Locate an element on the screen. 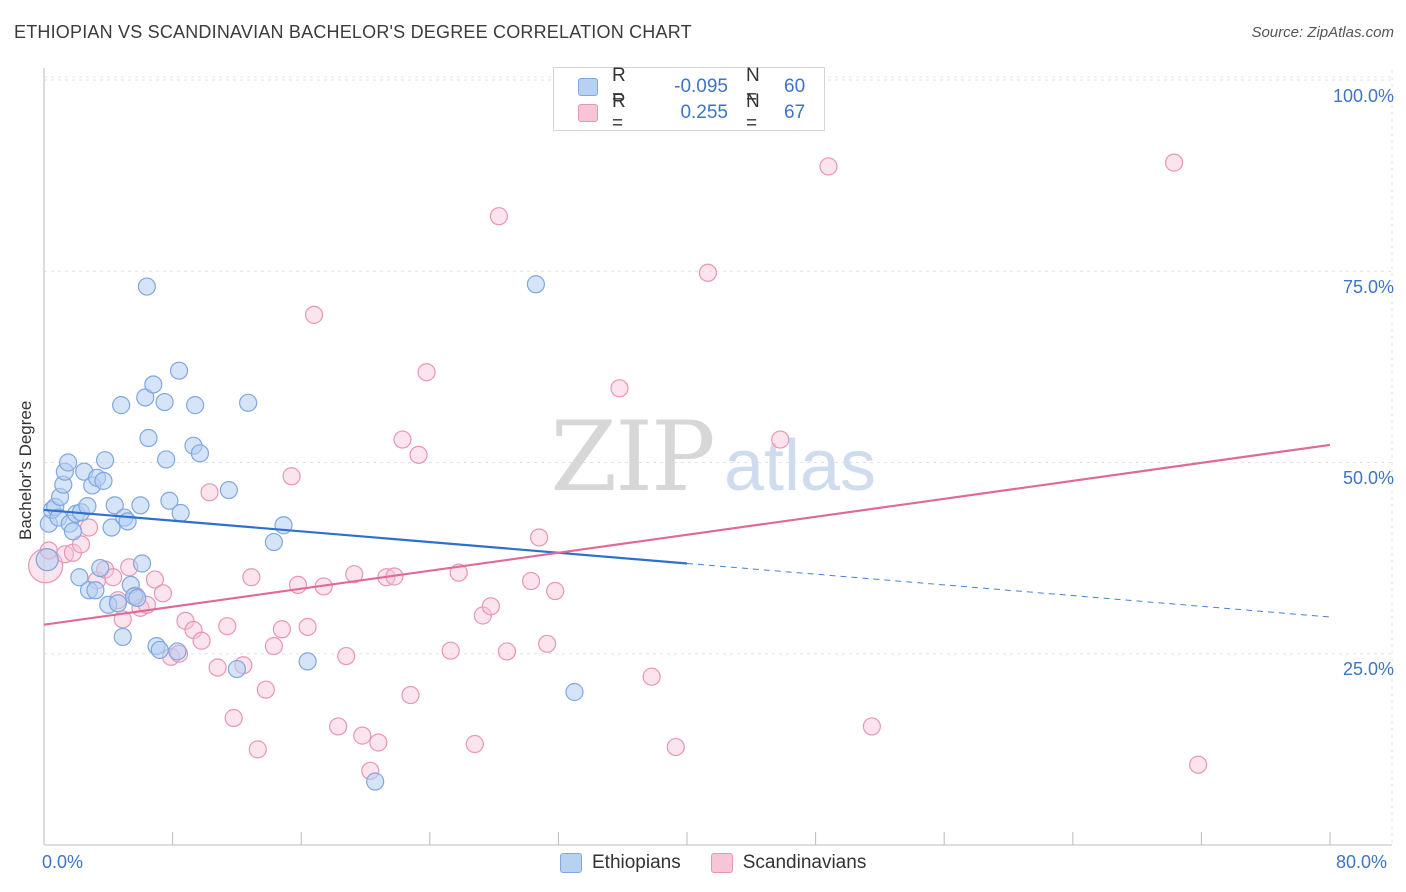  y-tick-75: 75.0% is located at coordinates (1368, 287).